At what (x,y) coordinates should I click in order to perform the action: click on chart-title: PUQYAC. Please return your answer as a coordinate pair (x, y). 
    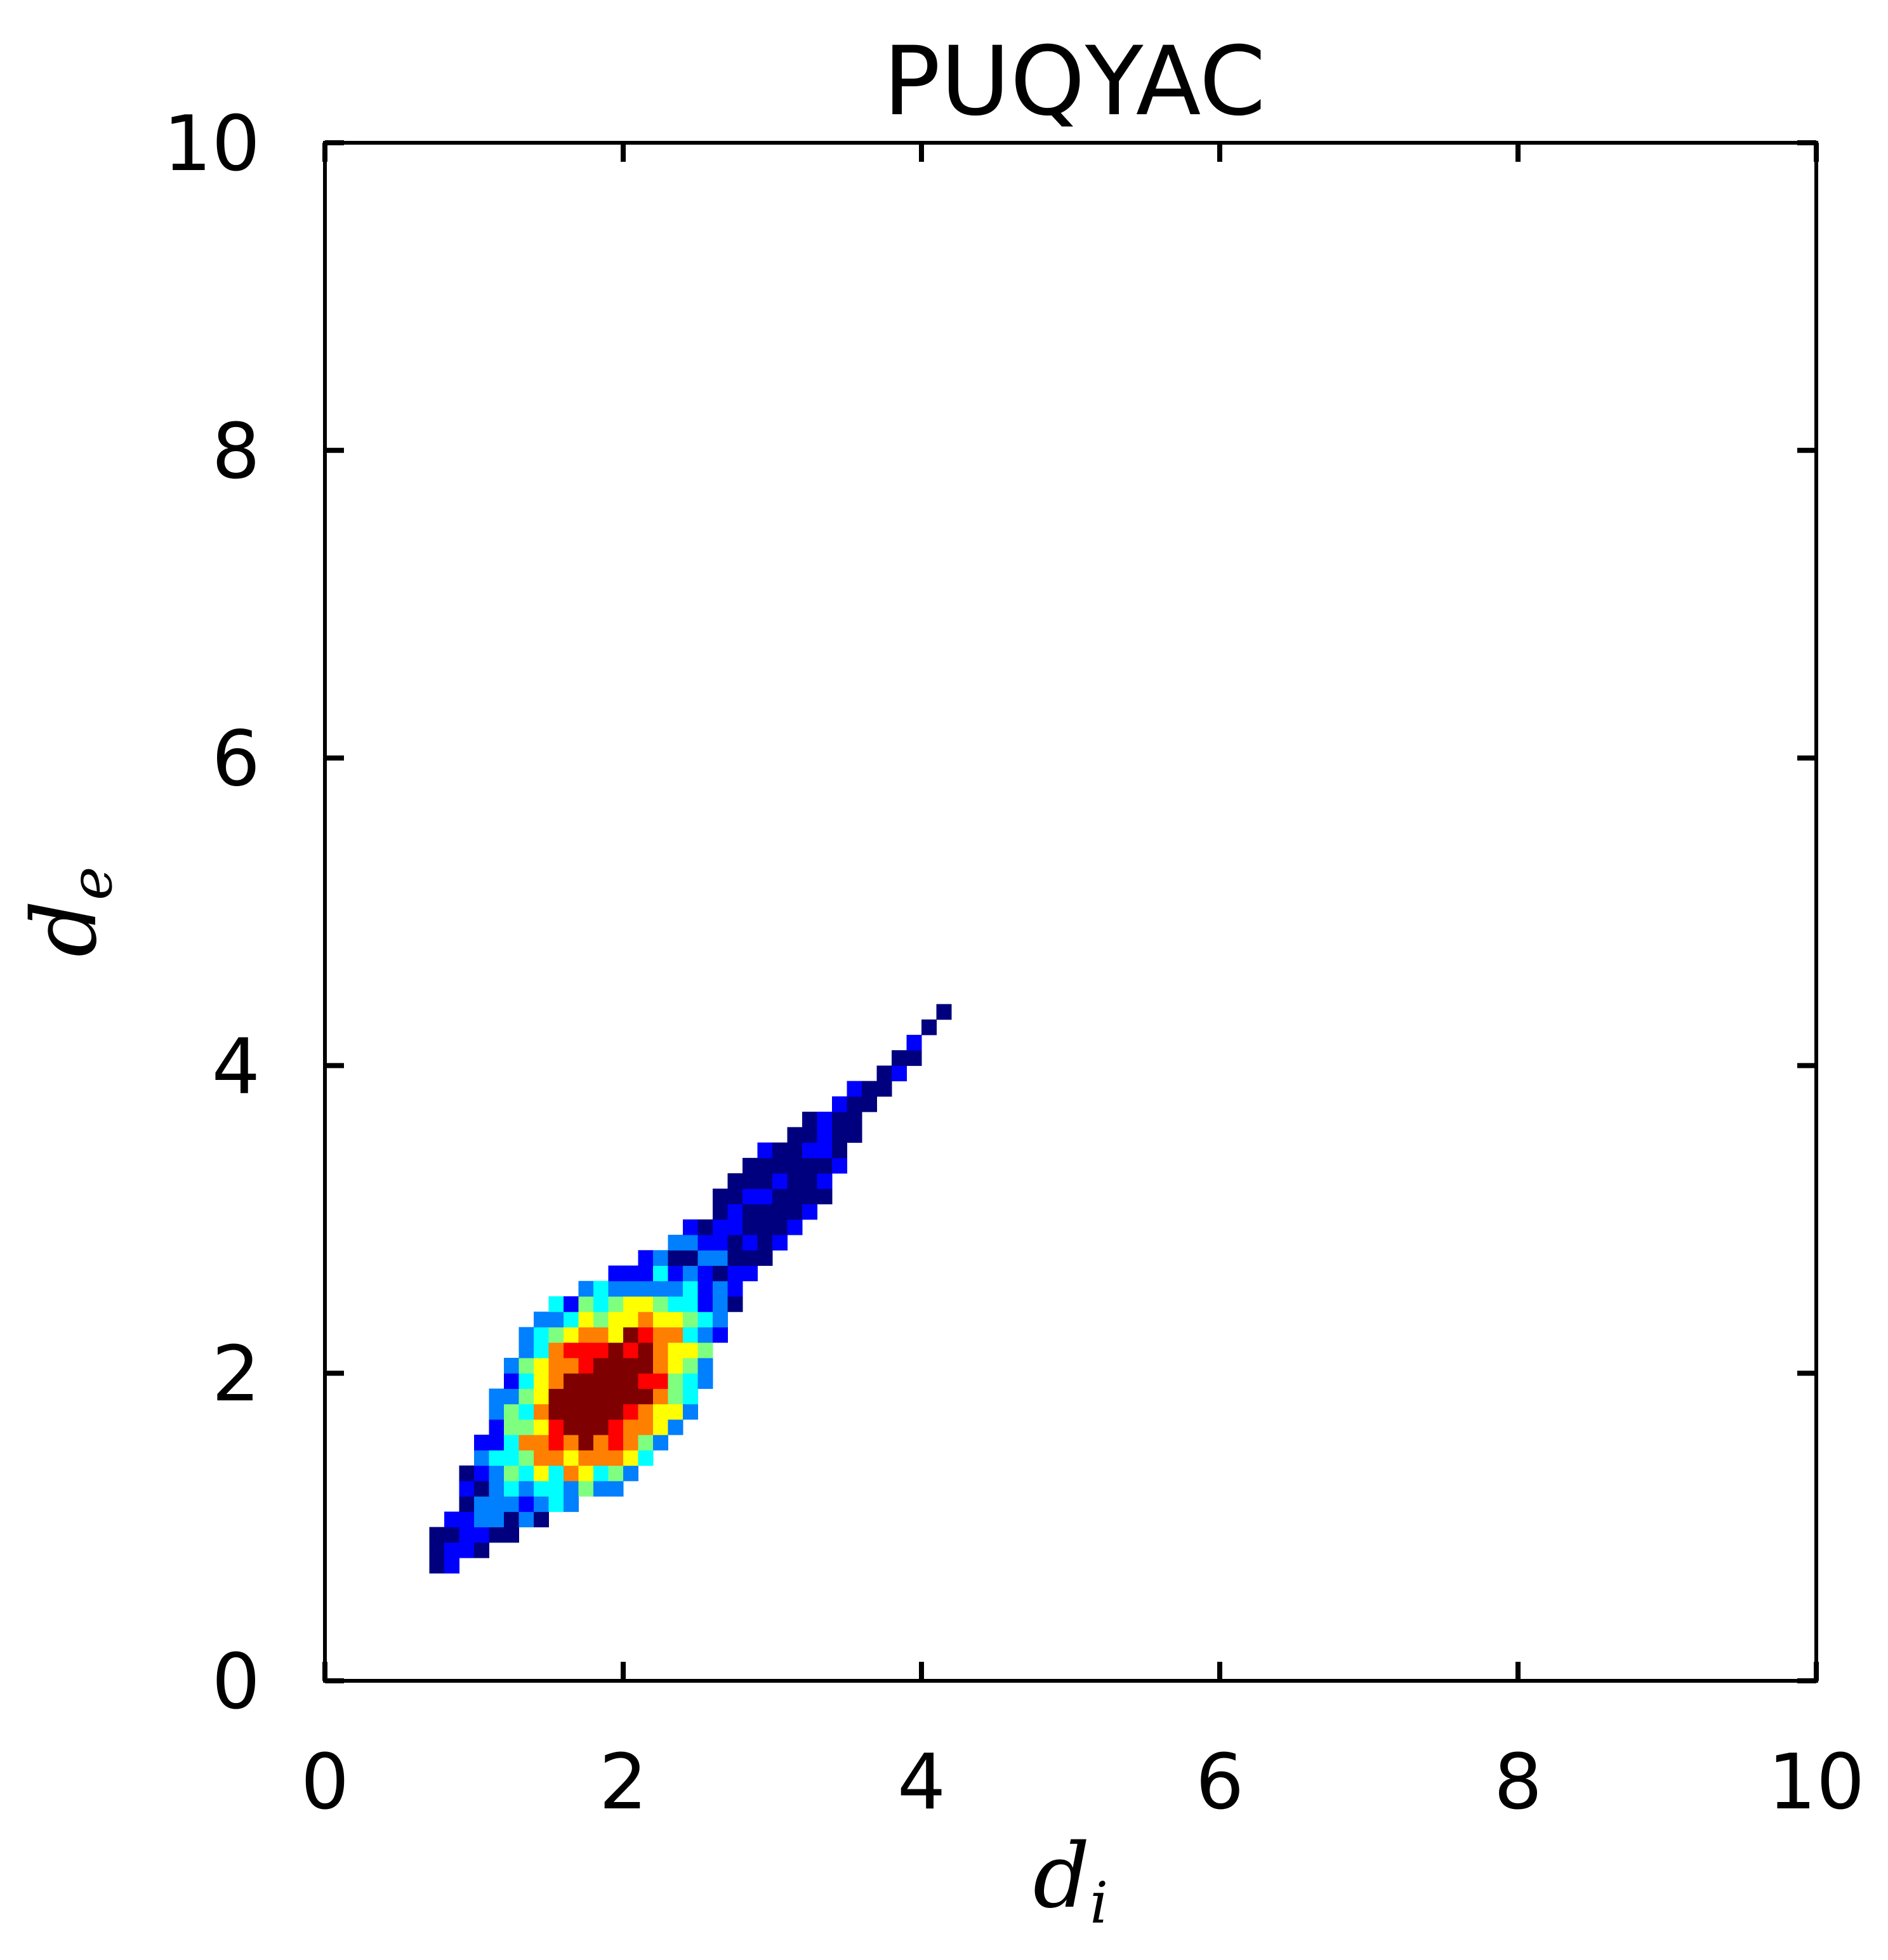
    Looking at the image, I should click on (1074, 82).